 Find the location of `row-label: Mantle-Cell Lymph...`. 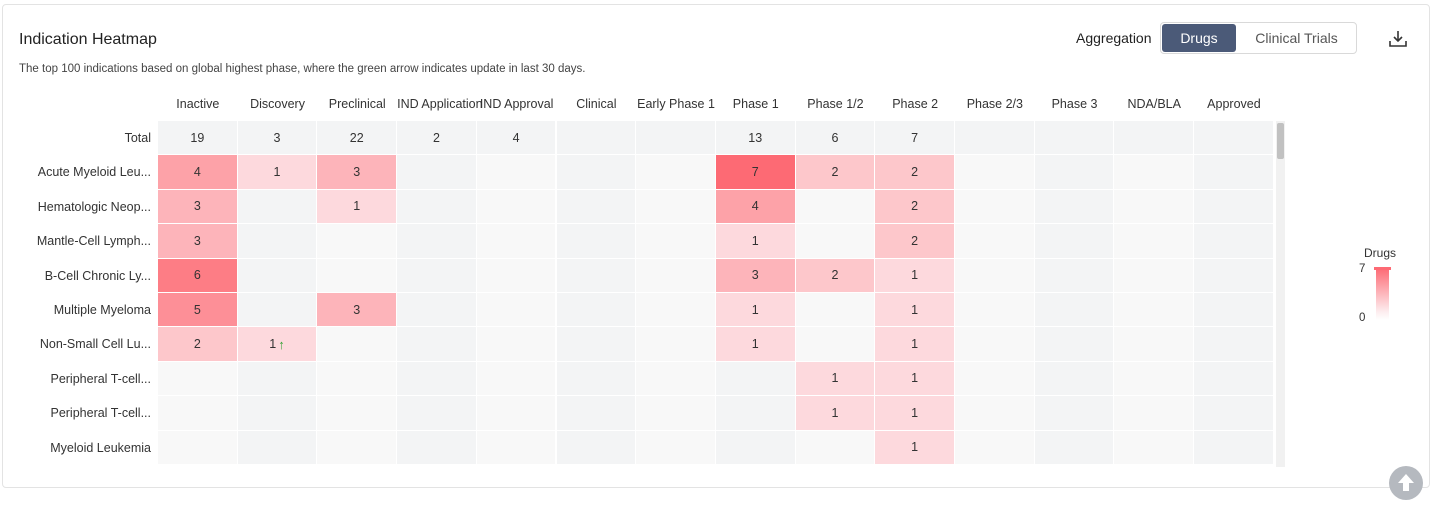

row-label: Mantle-Cell Lymph... is located at coordinates (77, 241).